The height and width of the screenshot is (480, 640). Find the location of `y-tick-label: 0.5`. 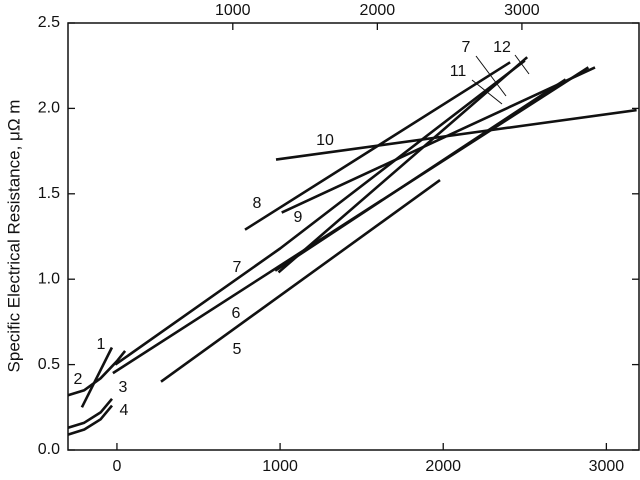

y-tick-label: 0.5 is located at coordinates (49, 364).